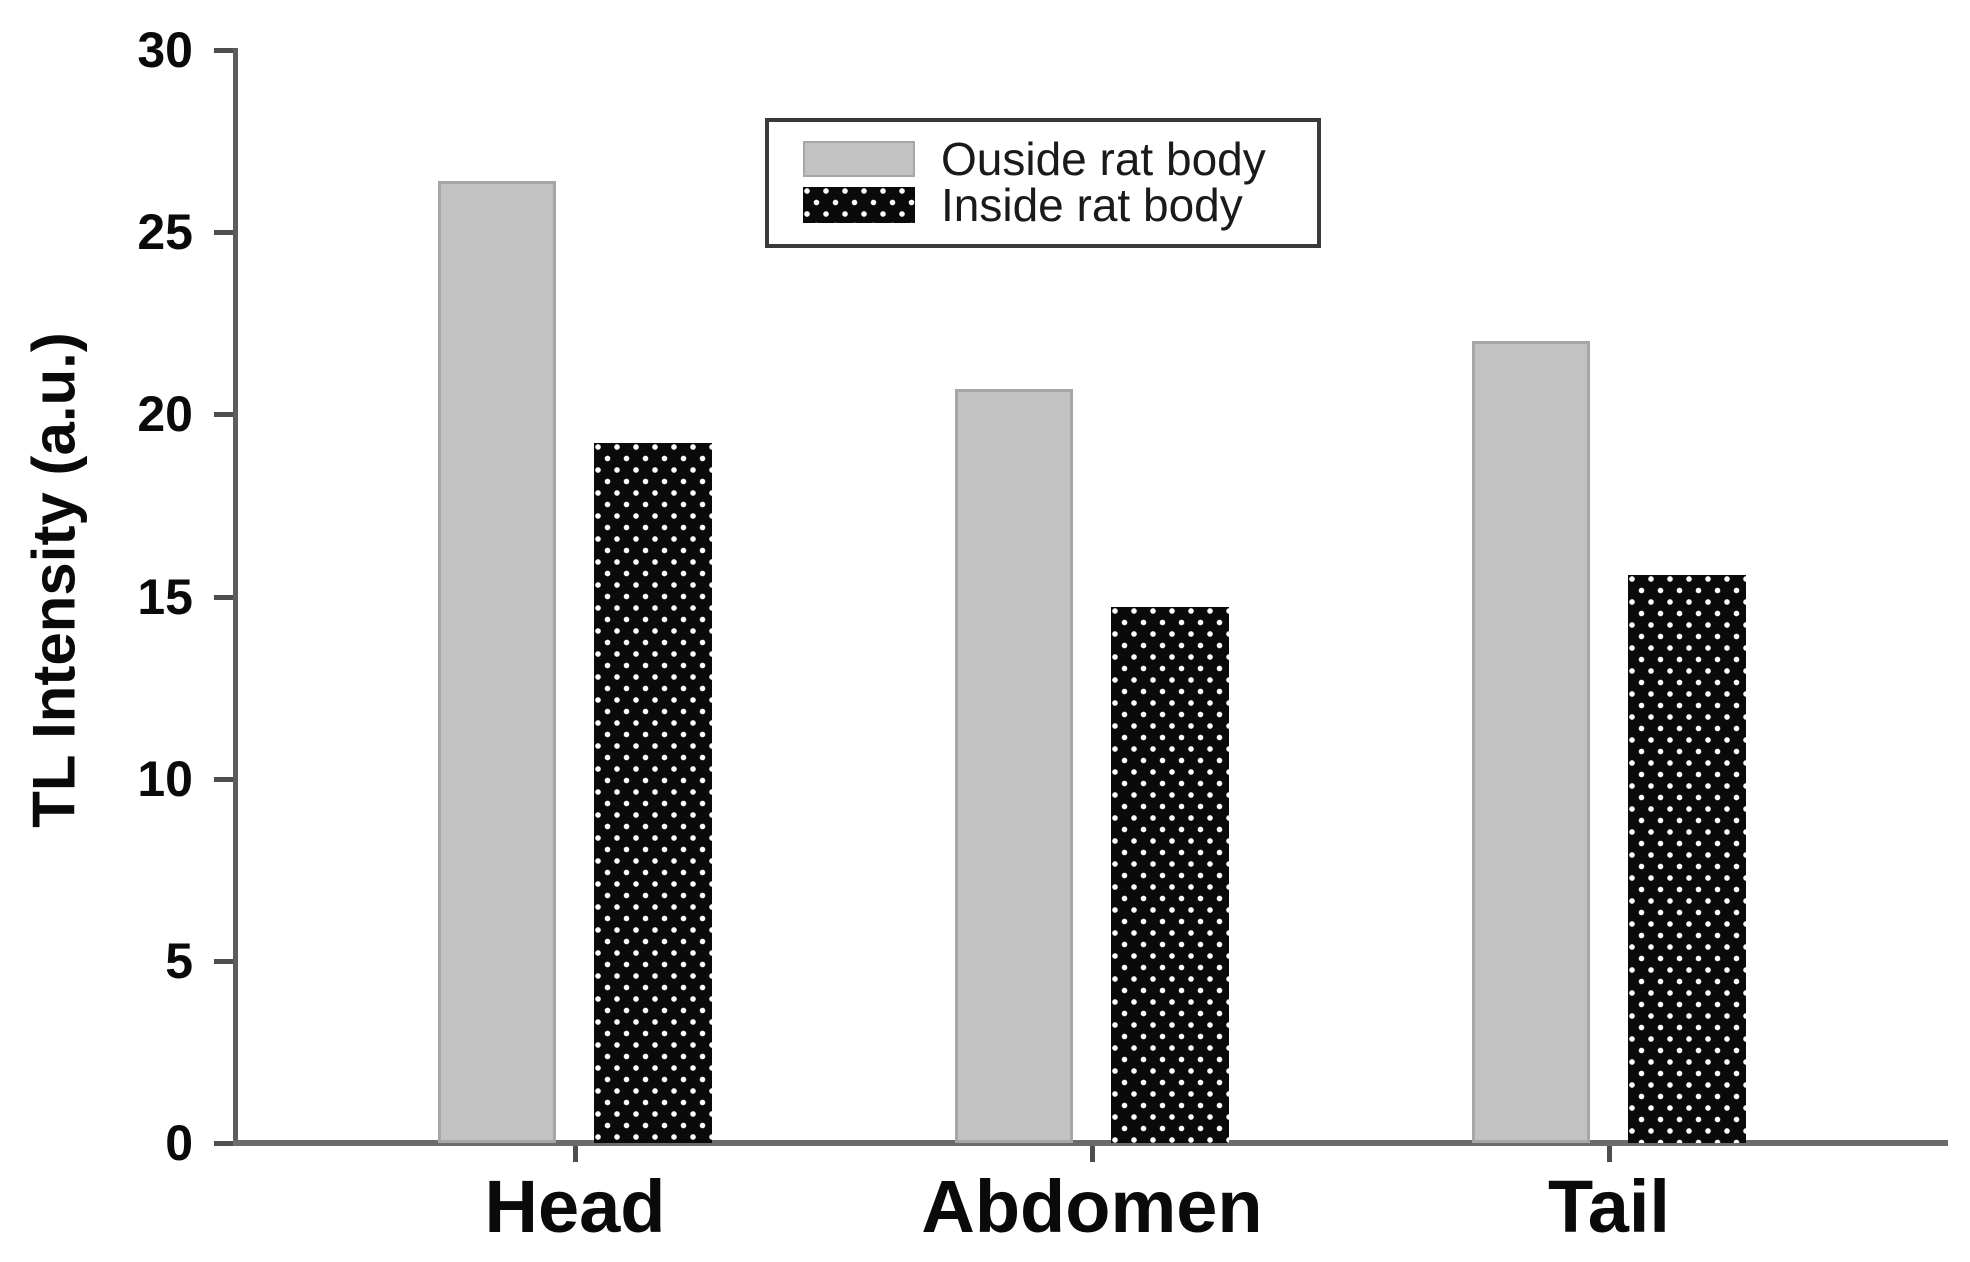  Describe the element at coordinates (1170, 875) in the screenshot. I see `bar-inside-abdomen` at that location.